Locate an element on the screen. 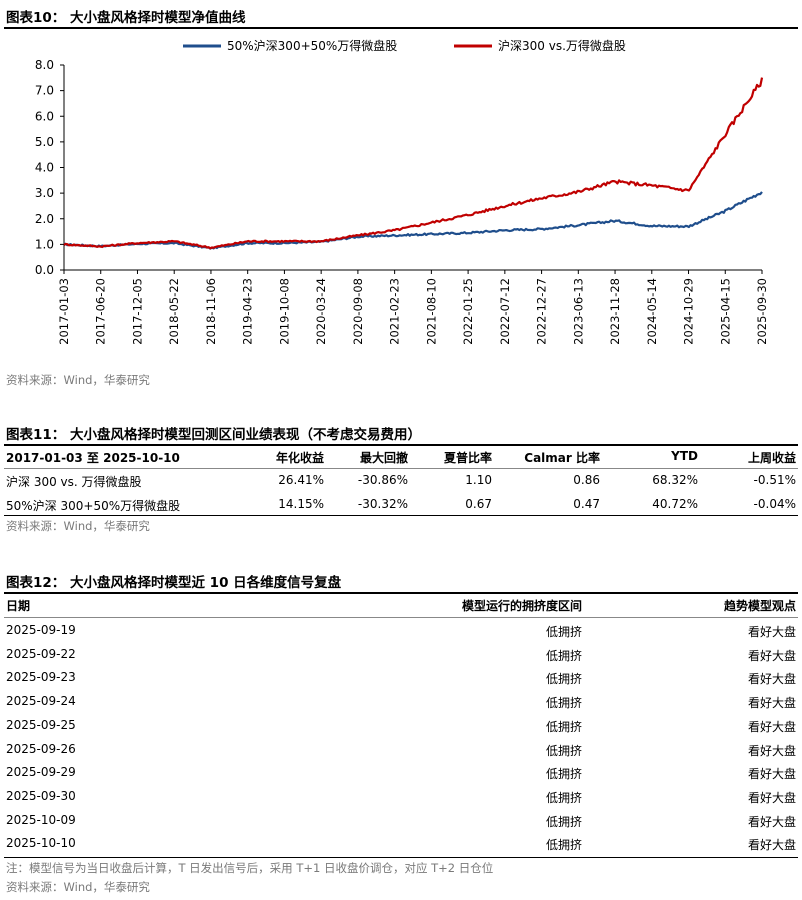 The height and width of the screenshot is (900, 802). signal-bottom-rule is located at coordinates (401, 857).